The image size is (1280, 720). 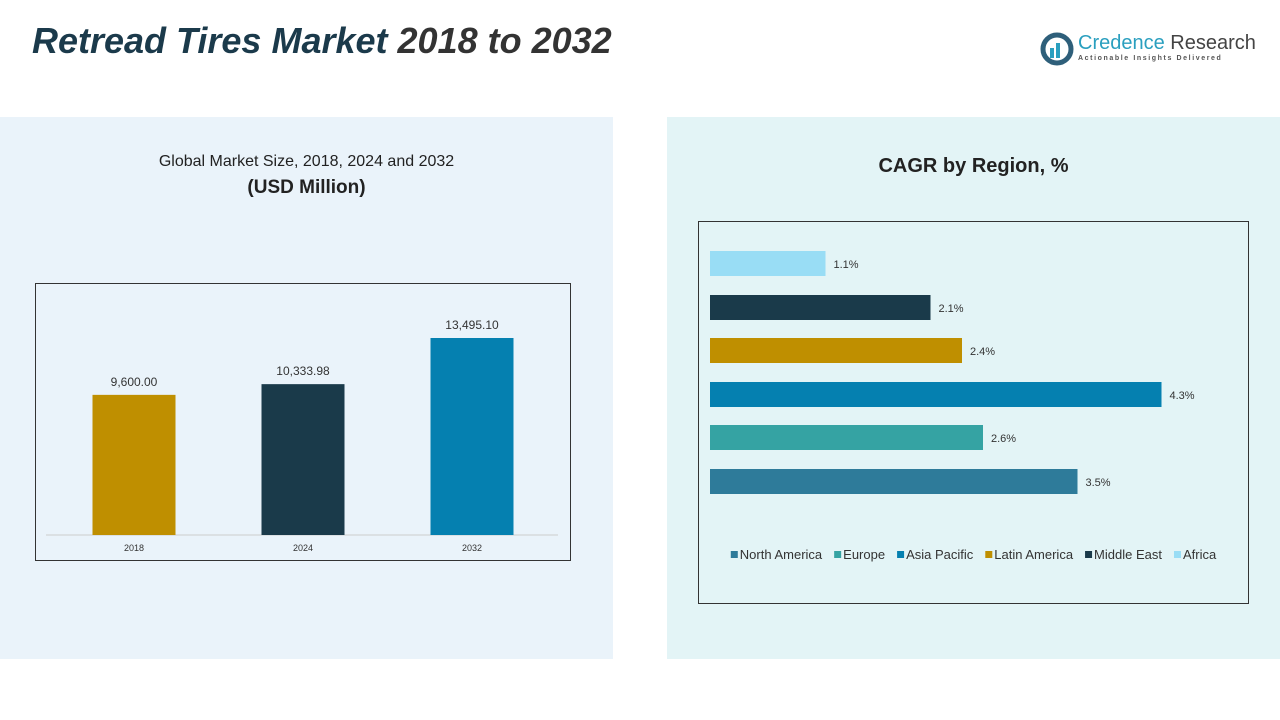 What do you see at coordinates (940, 554) in the screenshot?
I see `legend-item: Asia Pacific` at bounding box center [940, 554].